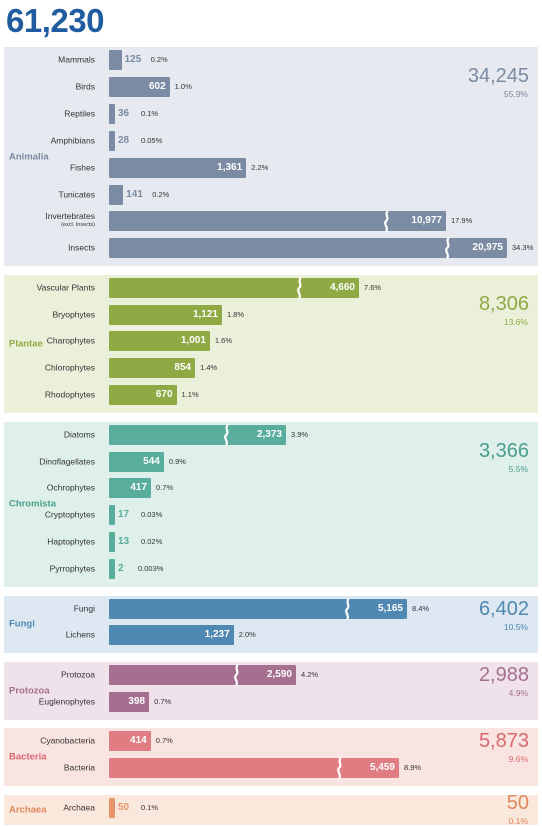 Image resolution: width=542 pixels, height=826 pixels. What do you see at coordinates (523, 248) in the screenshot?
I see `bar-percent: 34.3%` at bounding box center [523, 248].